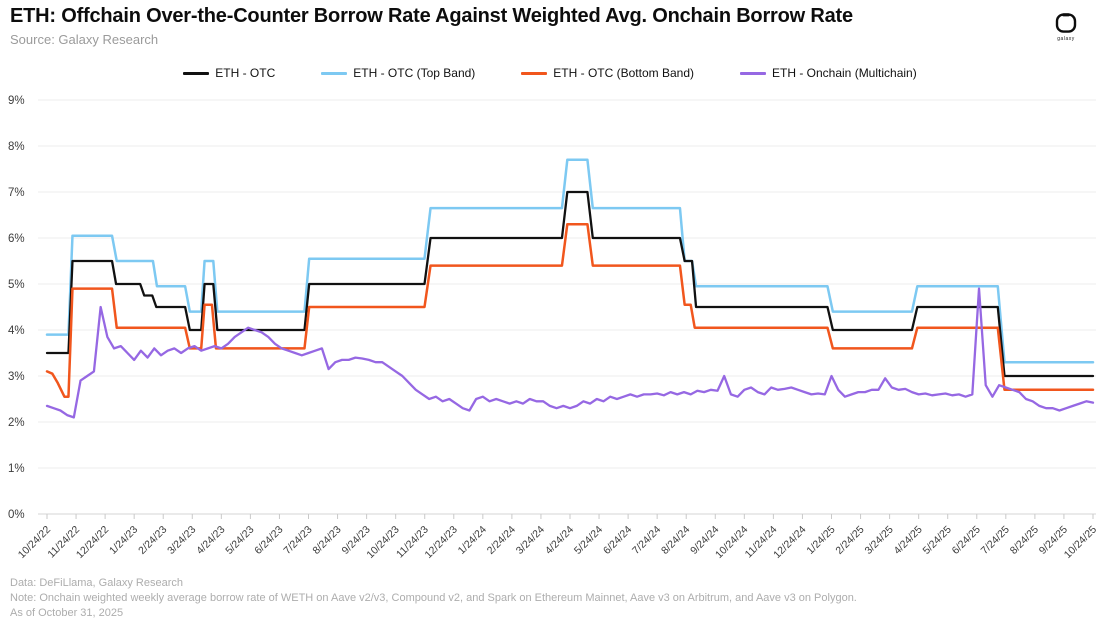  Describe the element at coordinates (844, 73) in the screenshot. I see `legend-label: ETH - Onchain (Multichain)` at that location.